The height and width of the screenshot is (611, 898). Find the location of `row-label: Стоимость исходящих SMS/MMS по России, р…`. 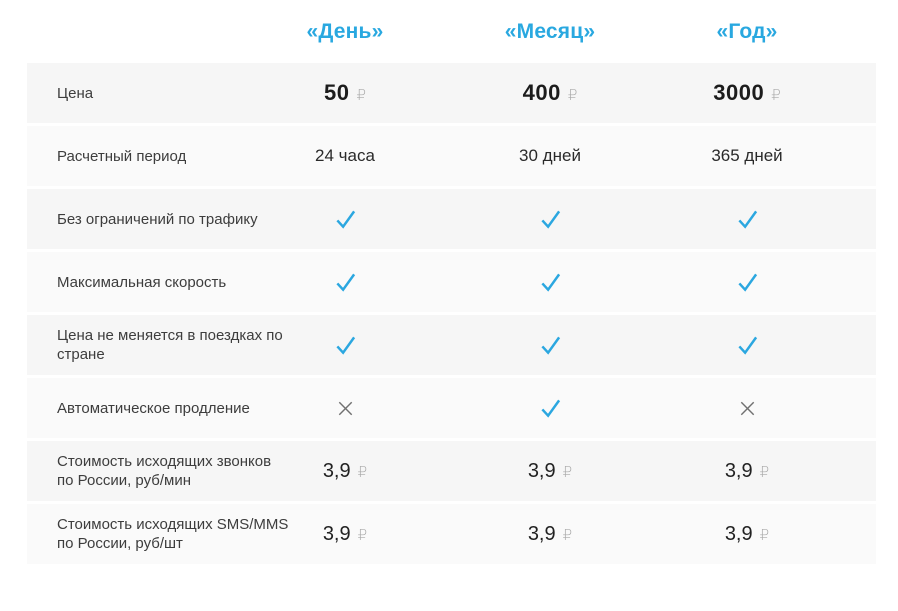

row-label: Стоимость исходящих SMS/MMS по России, р… is located at coordinates (173, 534).